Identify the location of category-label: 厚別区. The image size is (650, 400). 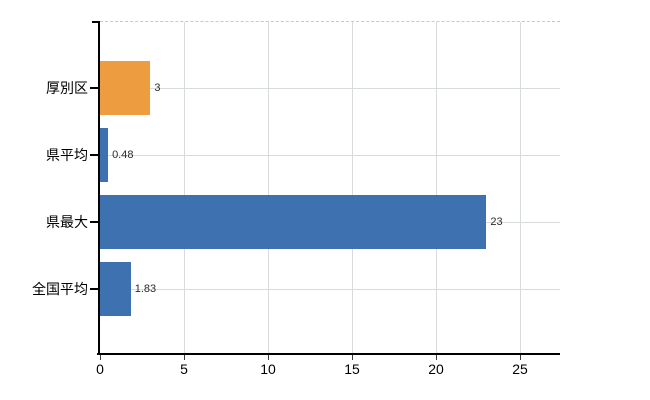
(67, 88).